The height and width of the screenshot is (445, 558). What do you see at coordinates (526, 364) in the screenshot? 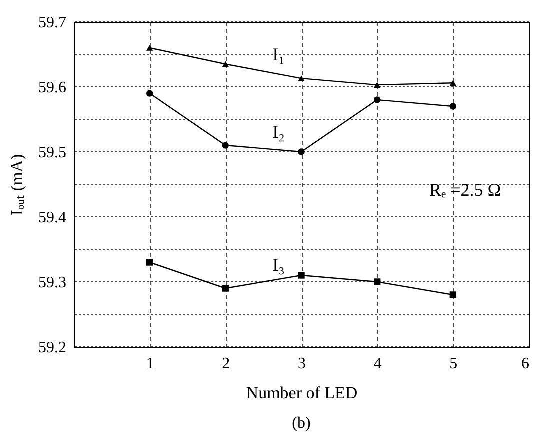
I see `x-tick-label: 6` at bounding box center [526, 364].